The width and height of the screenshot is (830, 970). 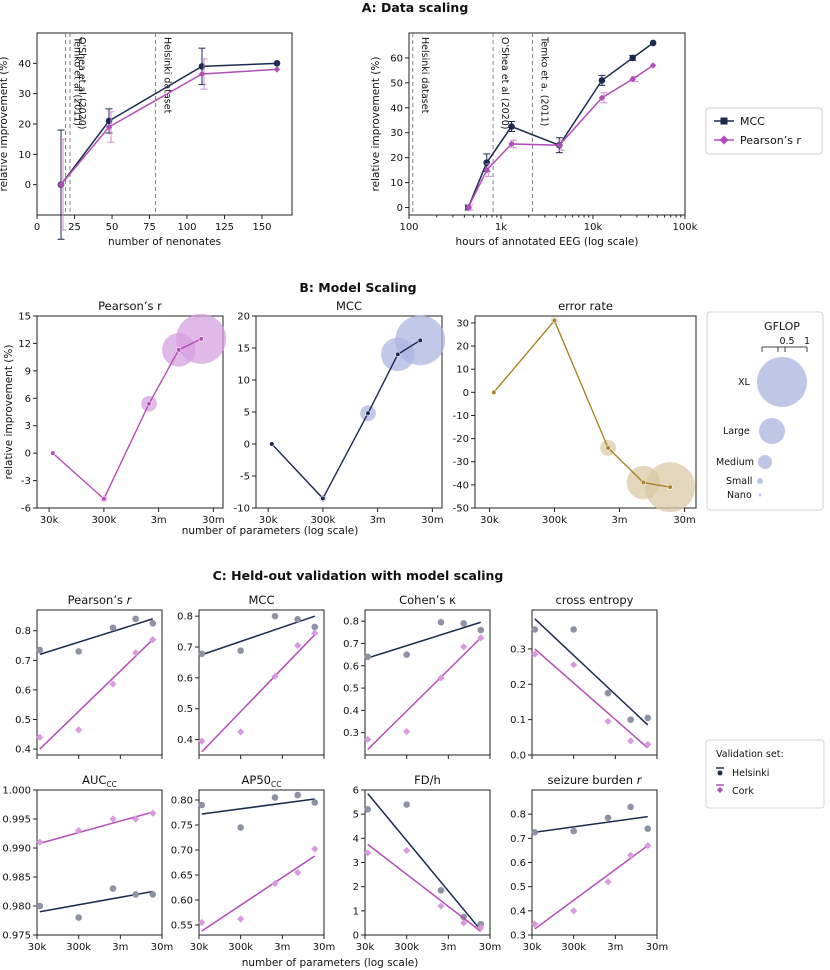 What do you see at coordinates (782, 382) in the screenshot?
I see `legend-b-bubble-xl` at bounding box center [782, 382].